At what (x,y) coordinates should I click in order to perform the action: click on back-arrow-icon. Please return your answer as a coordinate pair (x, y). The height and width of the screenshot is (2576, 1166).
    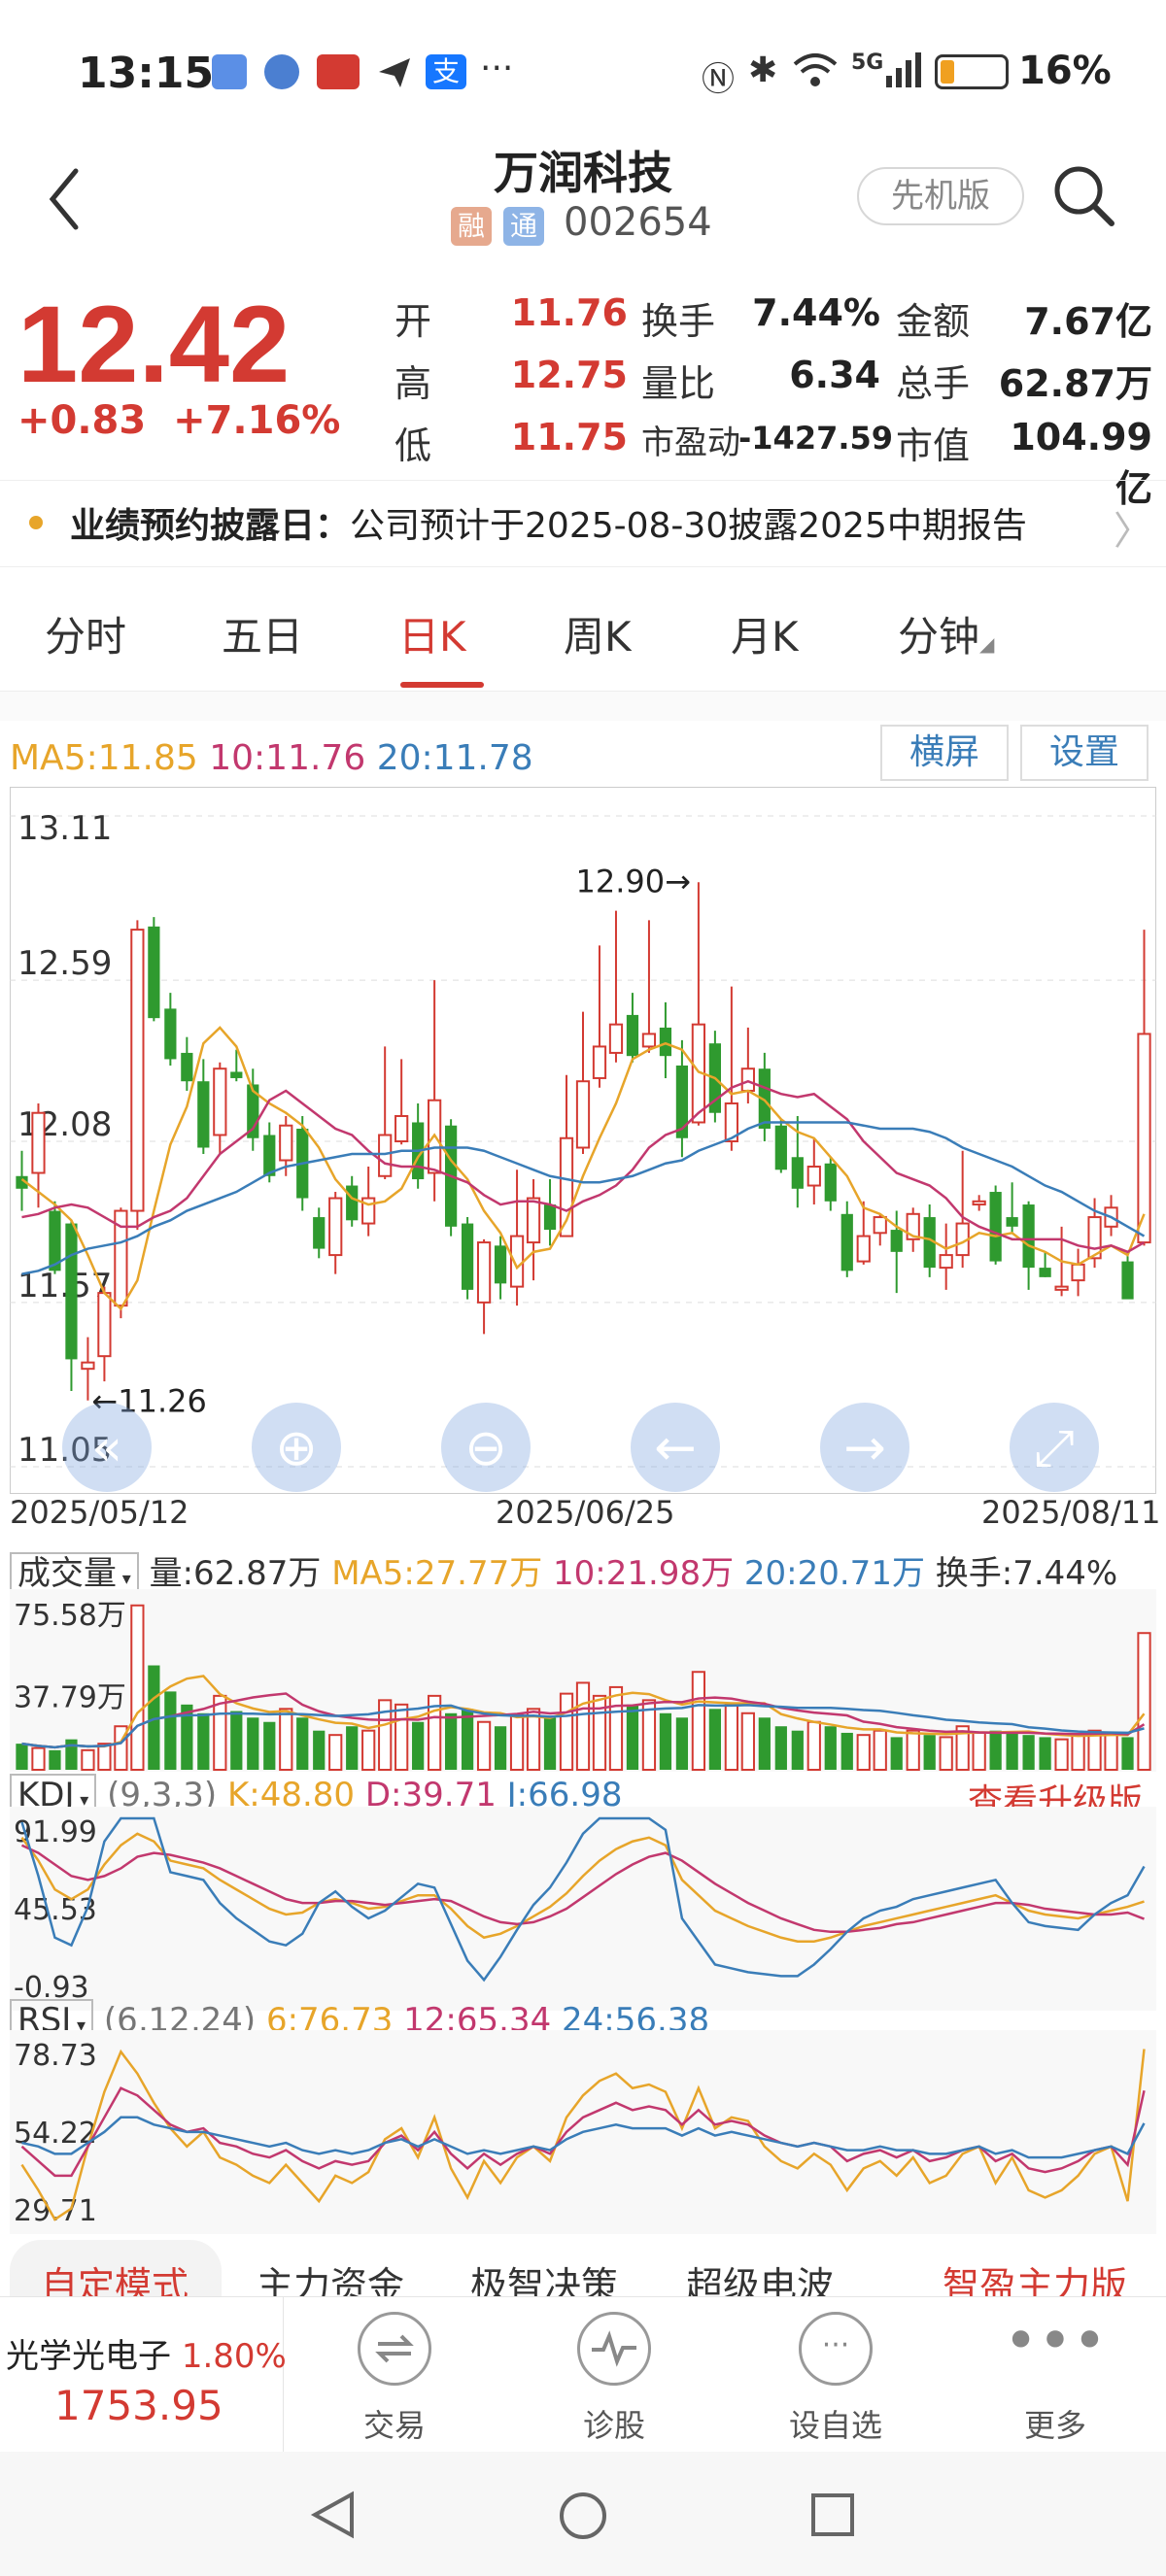
    Looking at the image, I should click on (66, 199).